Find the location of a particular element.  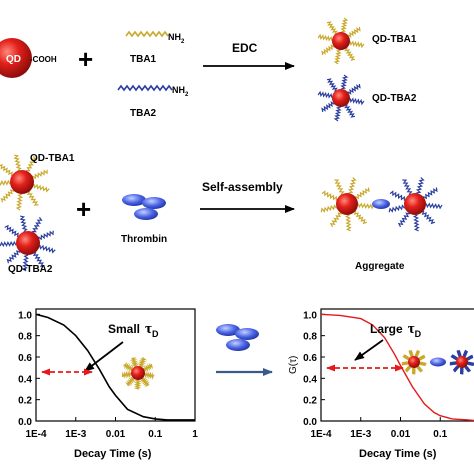

y-tick-label: 1.0 is located at coordinates (310, 315).